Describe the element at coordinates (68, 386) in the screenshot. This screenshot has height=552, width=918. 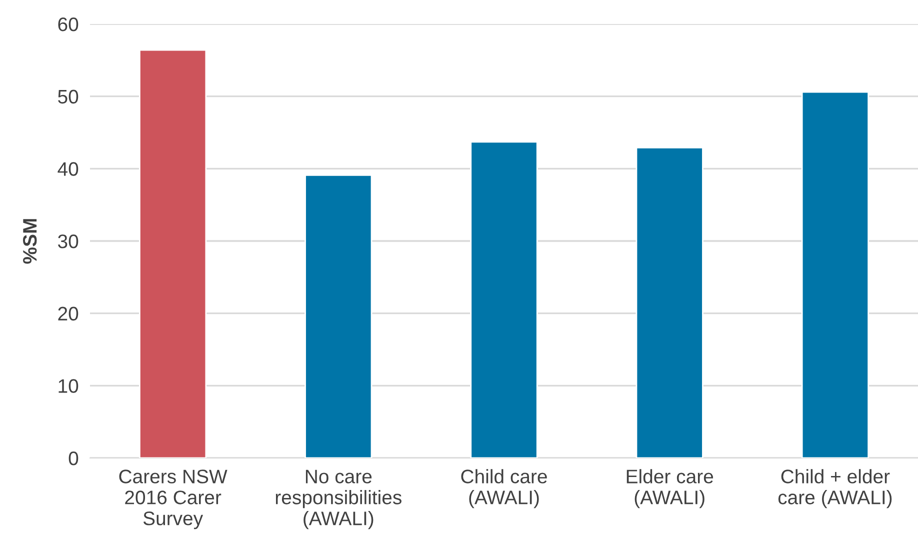
I see `y-tick-label: 10` at that location.